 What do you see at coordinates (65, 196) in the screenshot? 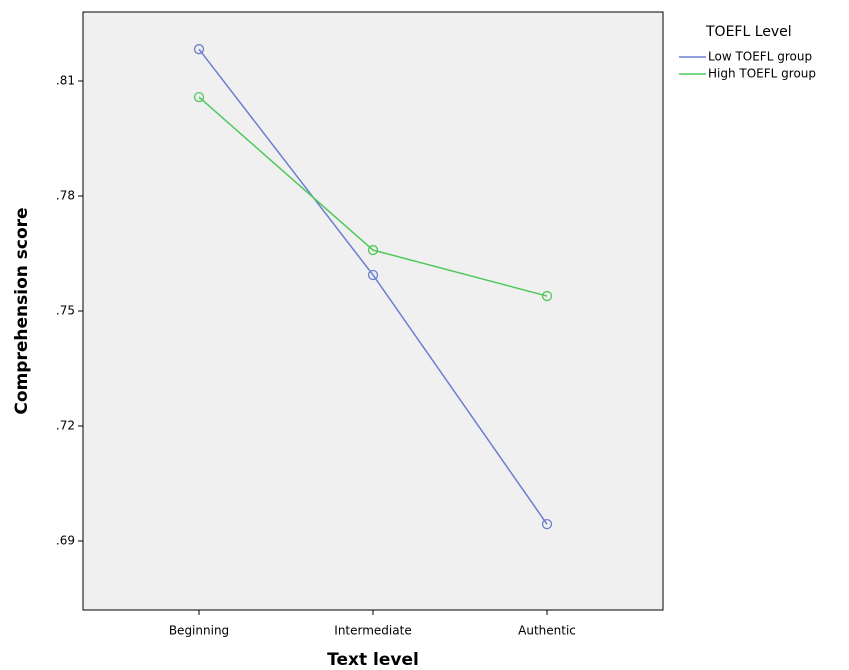
I see `y-tick-label: .78` at bounding box center [65, 196].